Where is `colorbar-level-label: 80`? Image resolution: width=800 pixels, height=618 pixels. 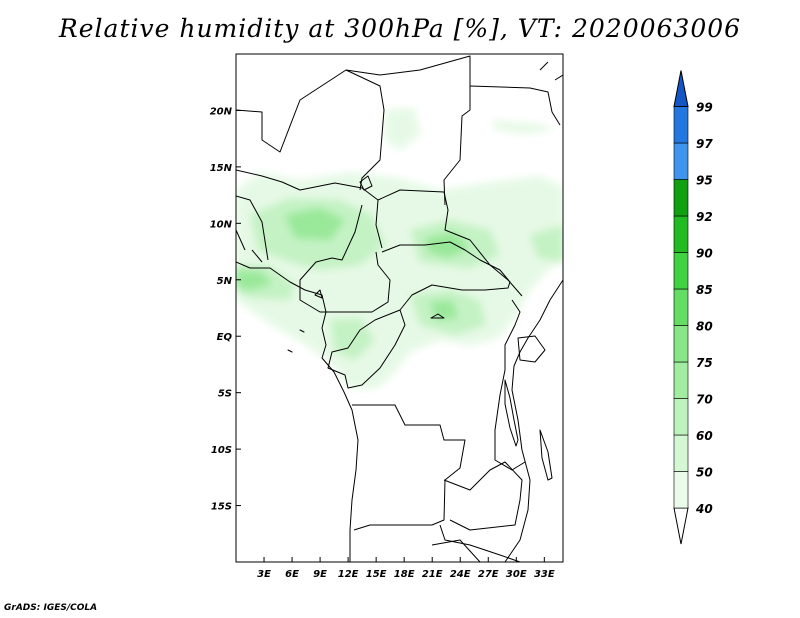 colorbar-level-label: 80 is located at coordinates (704, 327).